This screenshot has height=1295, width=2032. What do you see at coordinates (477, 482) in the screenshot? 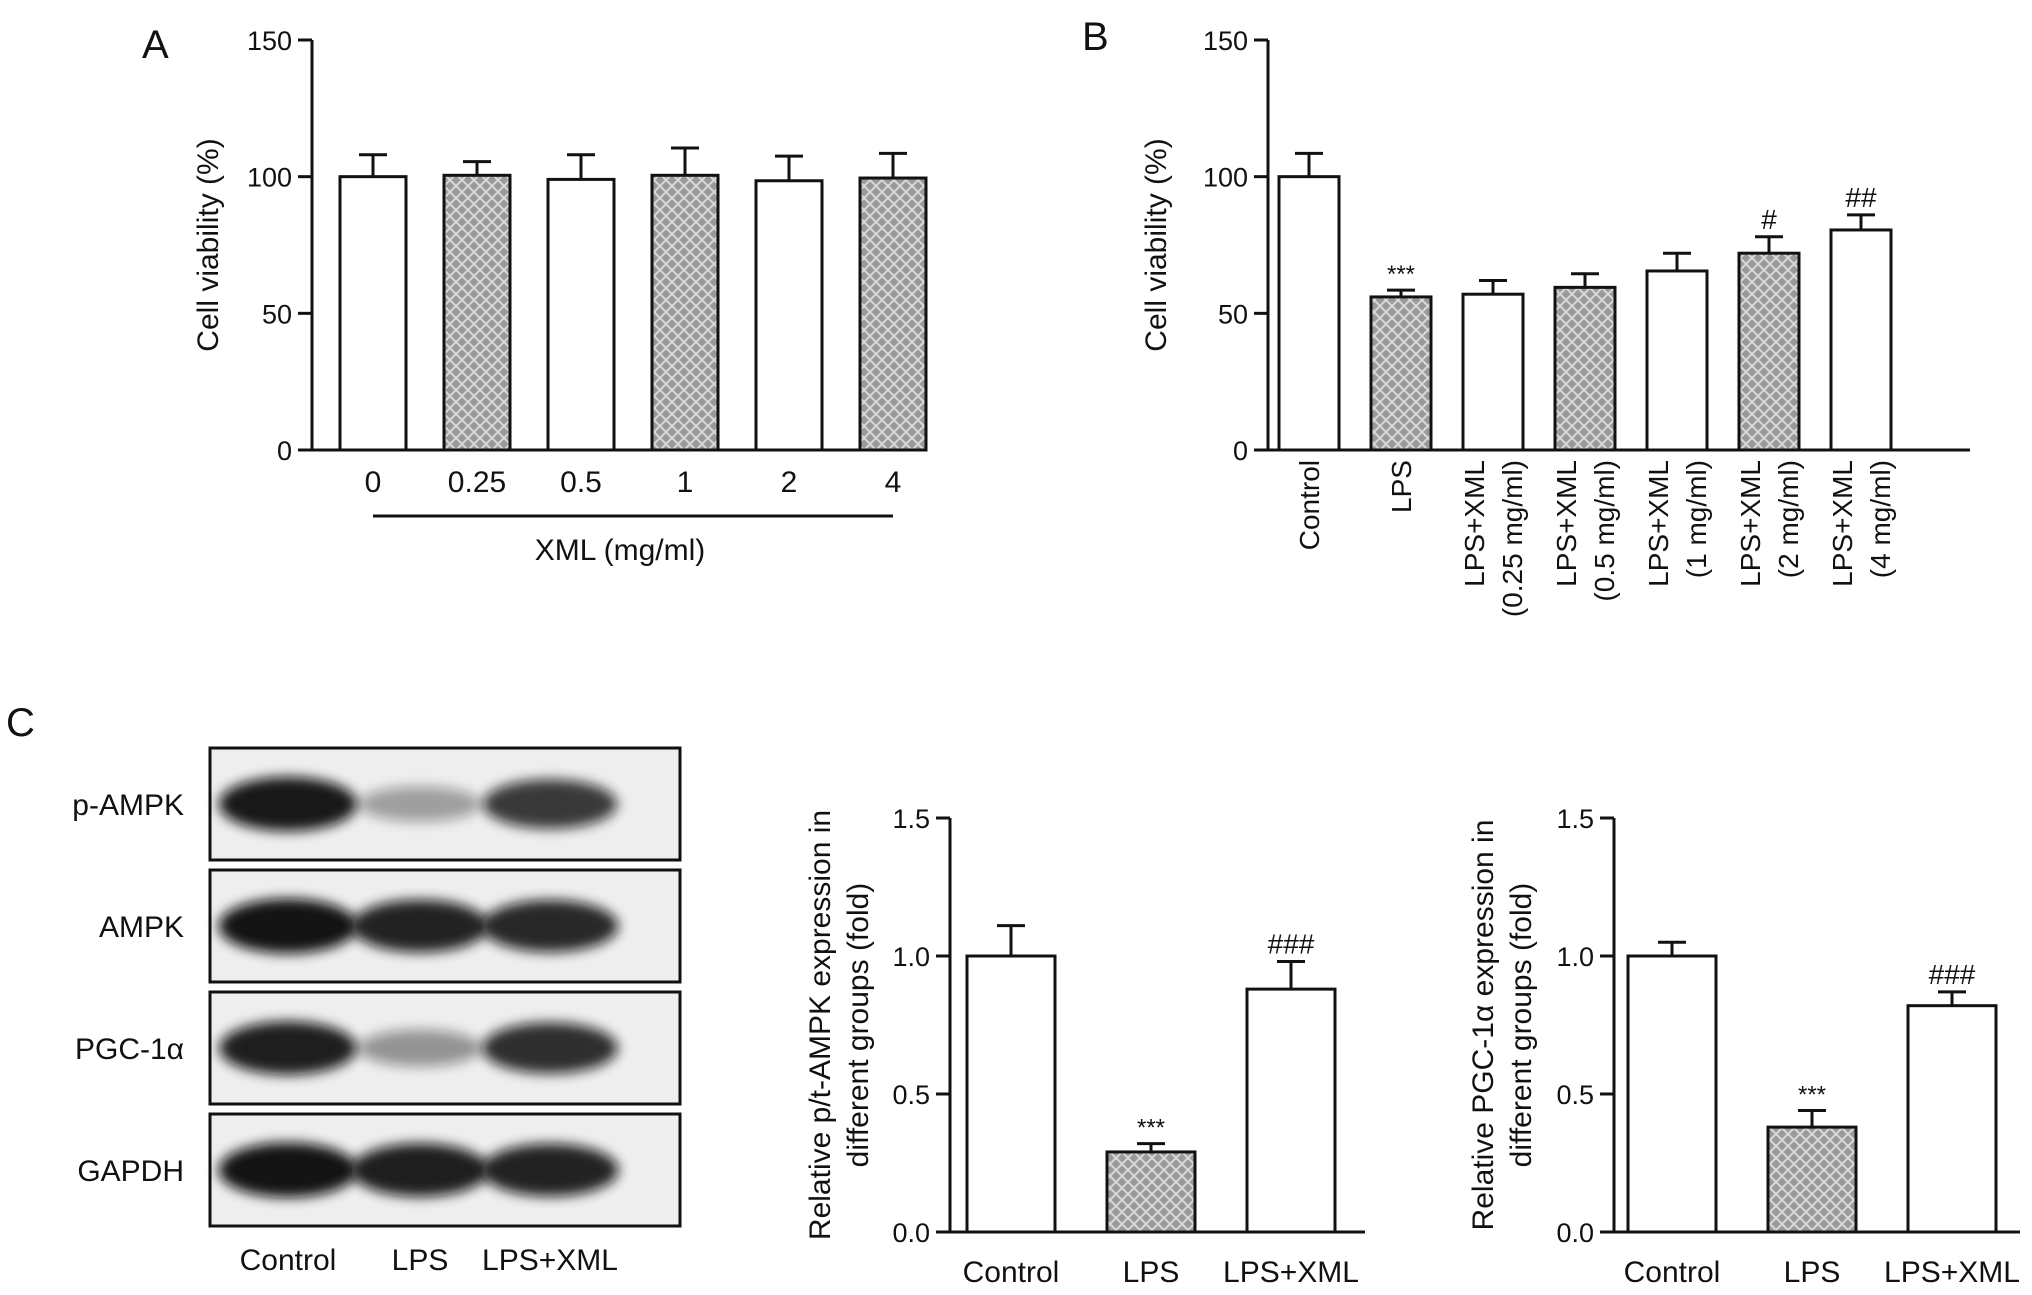
I see `category-label: 0.25` at bounding box center [477, 482].